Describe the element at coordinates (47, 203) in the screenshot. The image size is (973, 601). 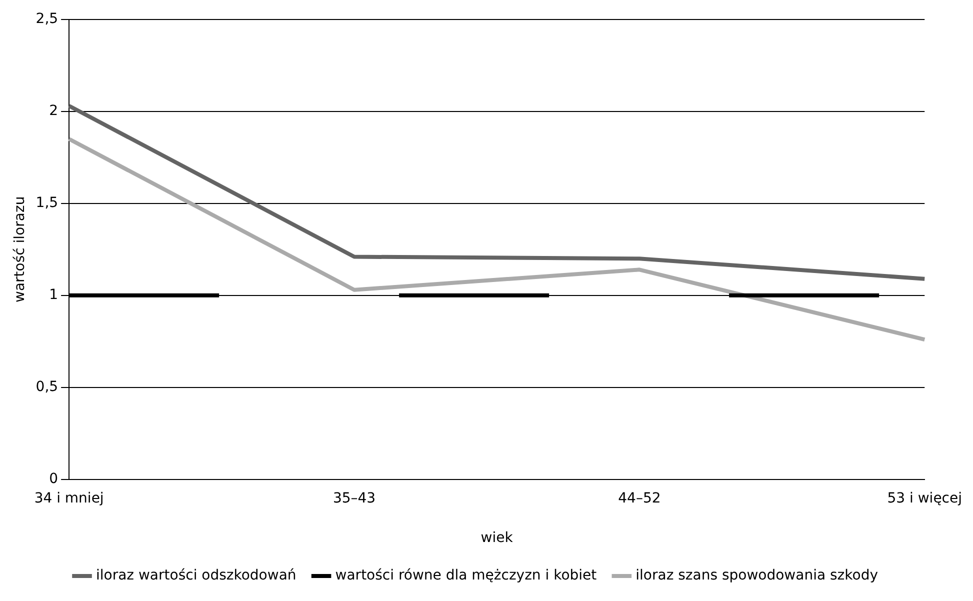
I see `y-tick-label: 1,5` at that location.